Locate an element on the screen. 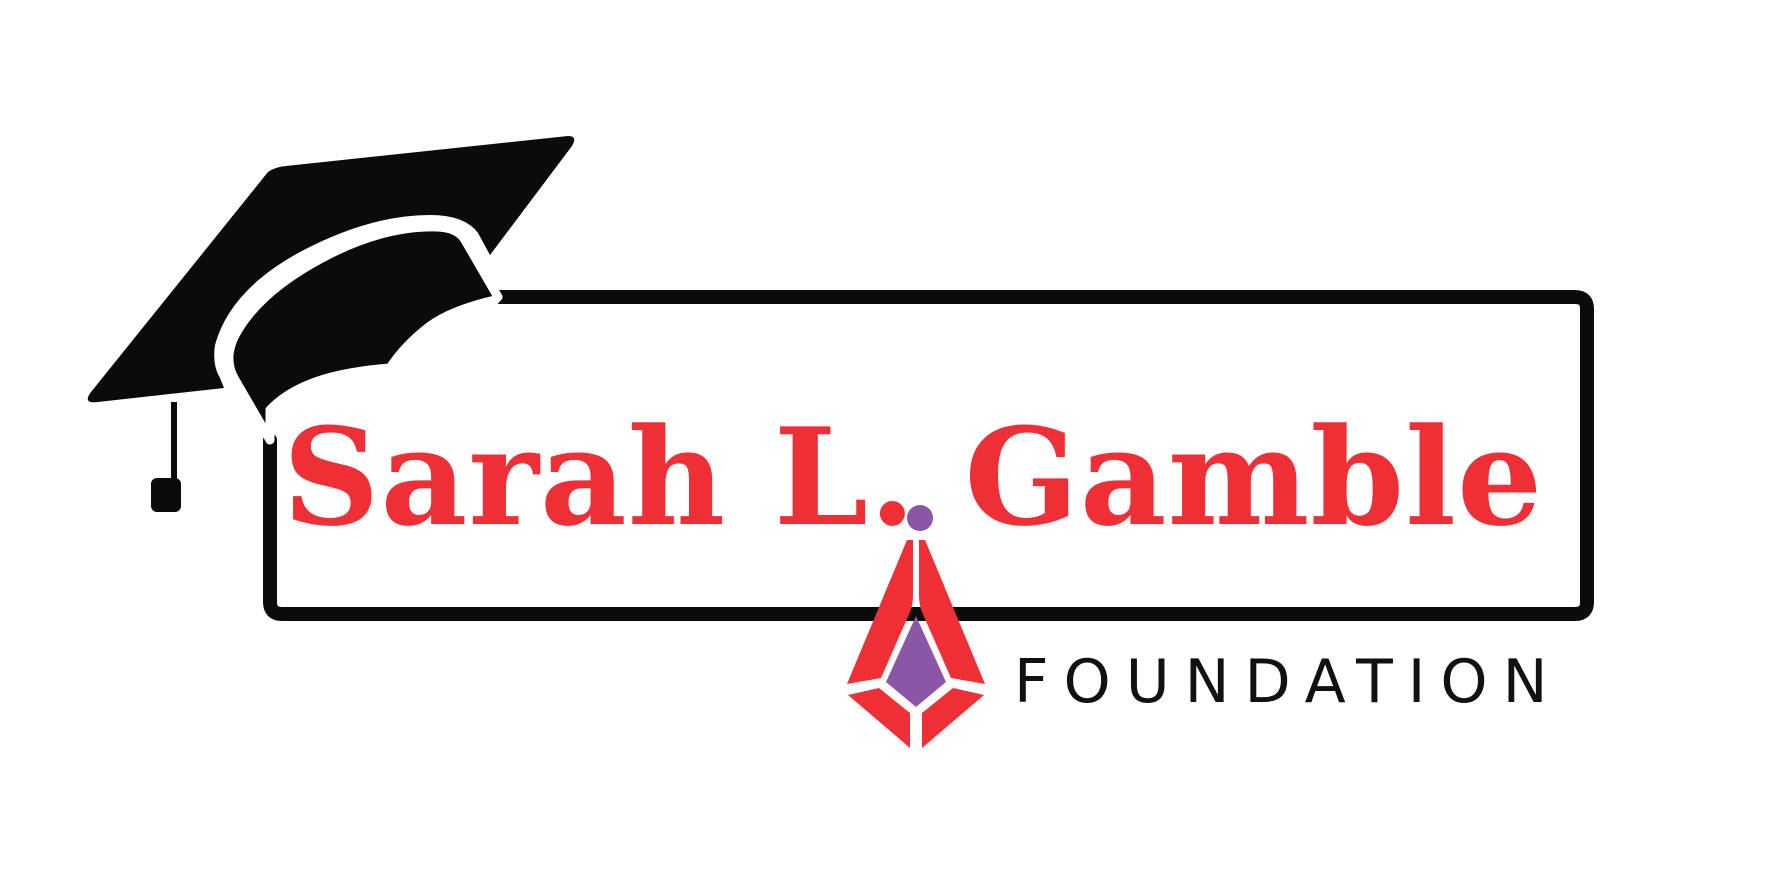  cap-tassel is located at coordinates (166, 495).